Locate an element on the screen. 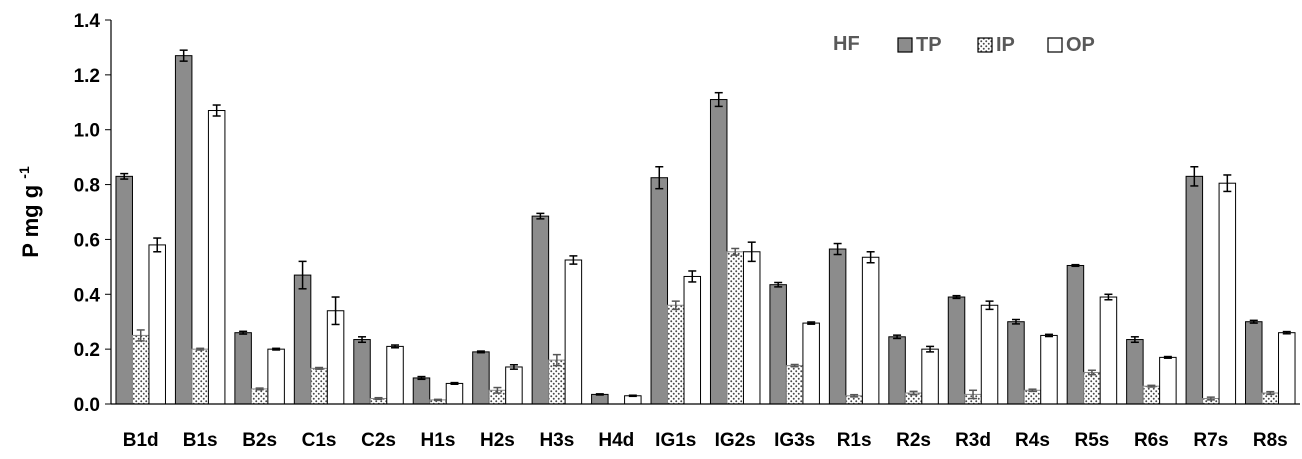 The height and width of the screenshot is (459, 1302). legend-label-tp: TP is located at coordinates (929, 45).